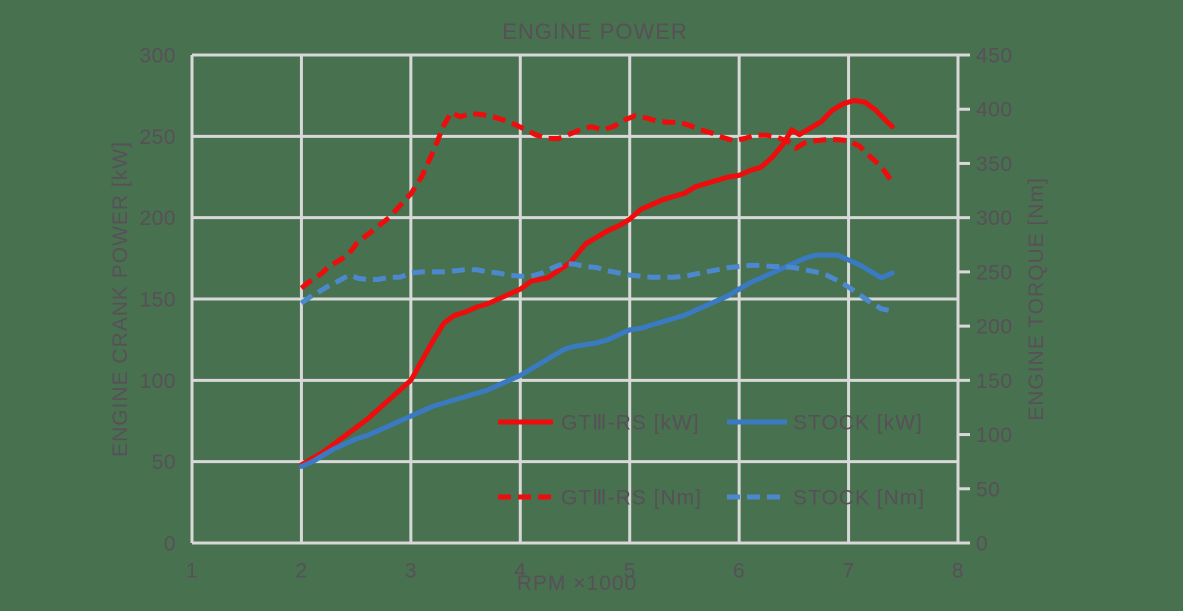 The width and height of the screenshot is (1183, 611). I want to click on x-tick-label: 1, so click(192, 571).